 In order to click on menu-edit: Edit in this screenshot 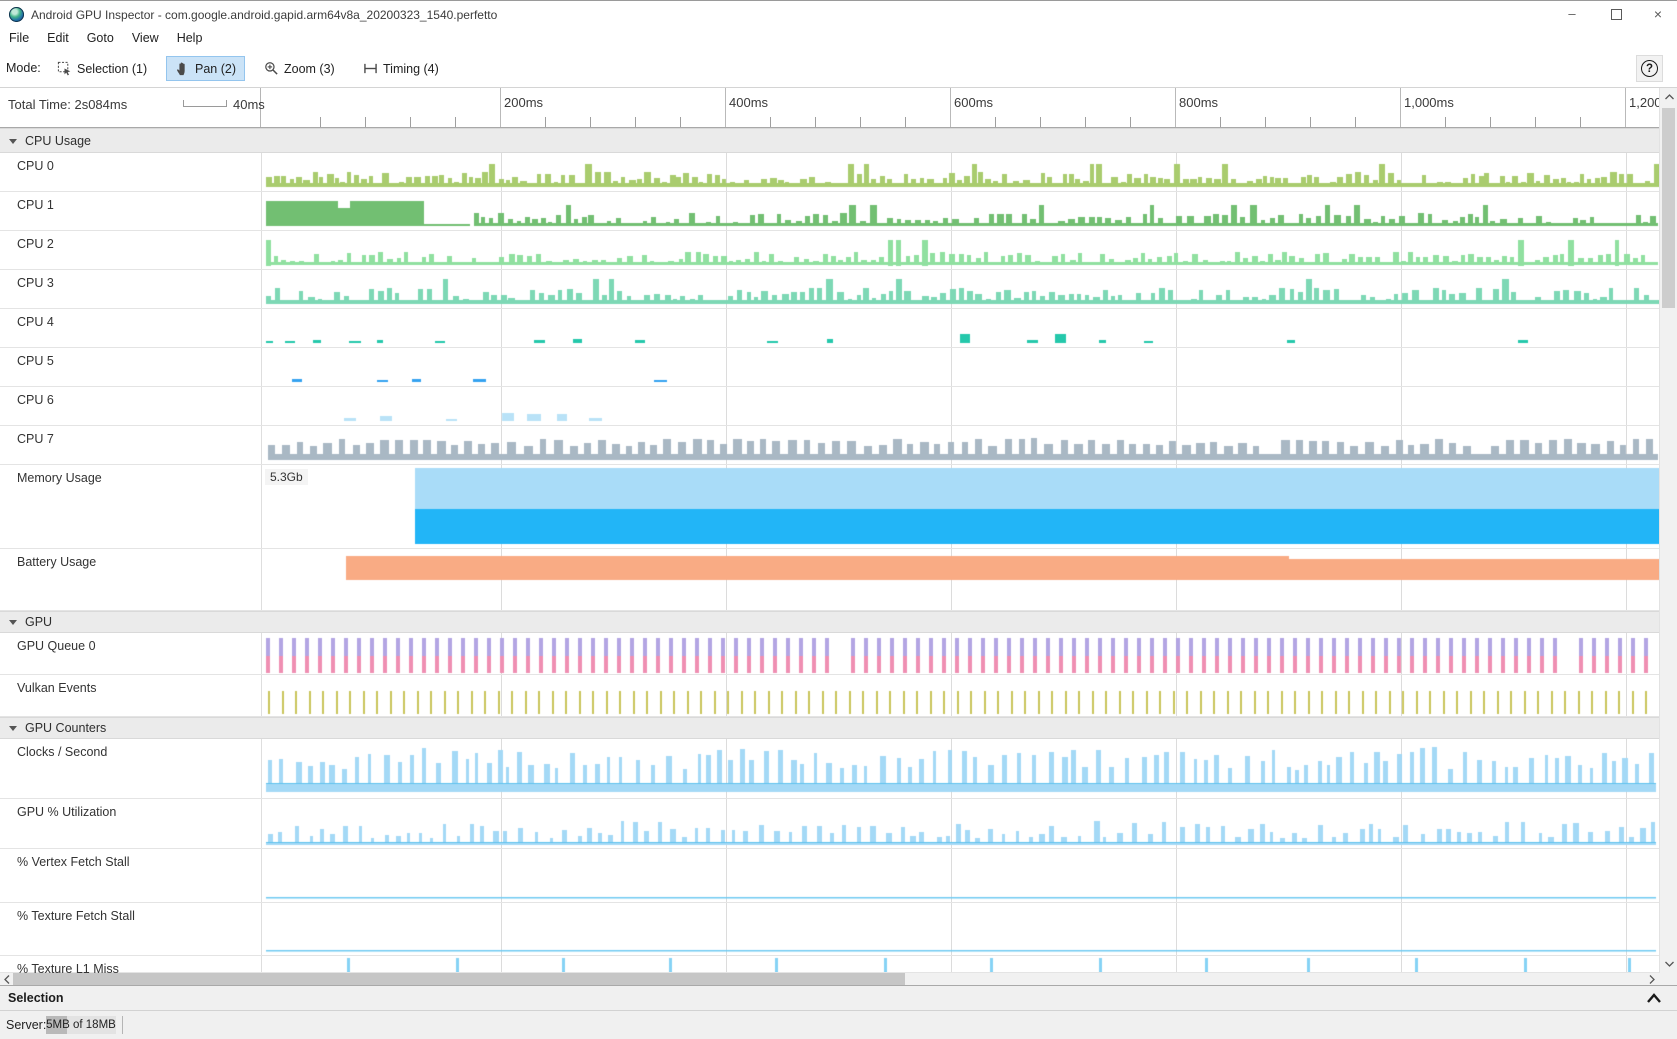, I will do `click(58, 38)`.